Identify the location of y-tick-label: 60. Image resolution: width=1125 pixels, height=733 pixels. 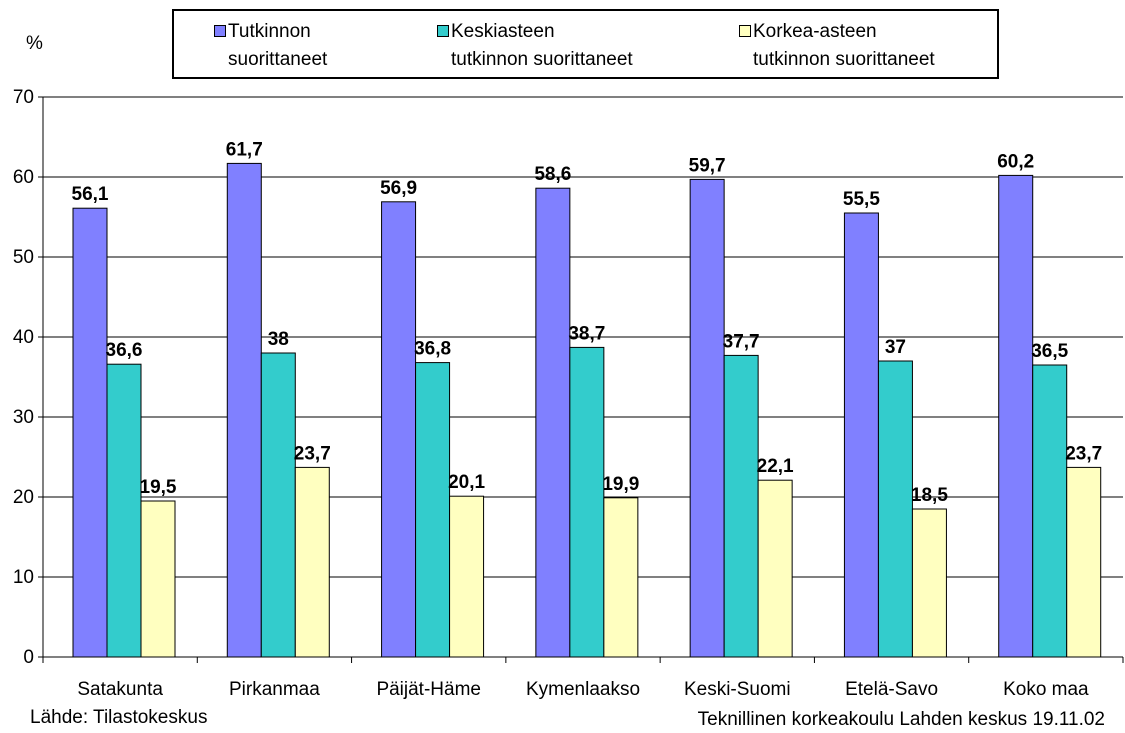
(23, 177).